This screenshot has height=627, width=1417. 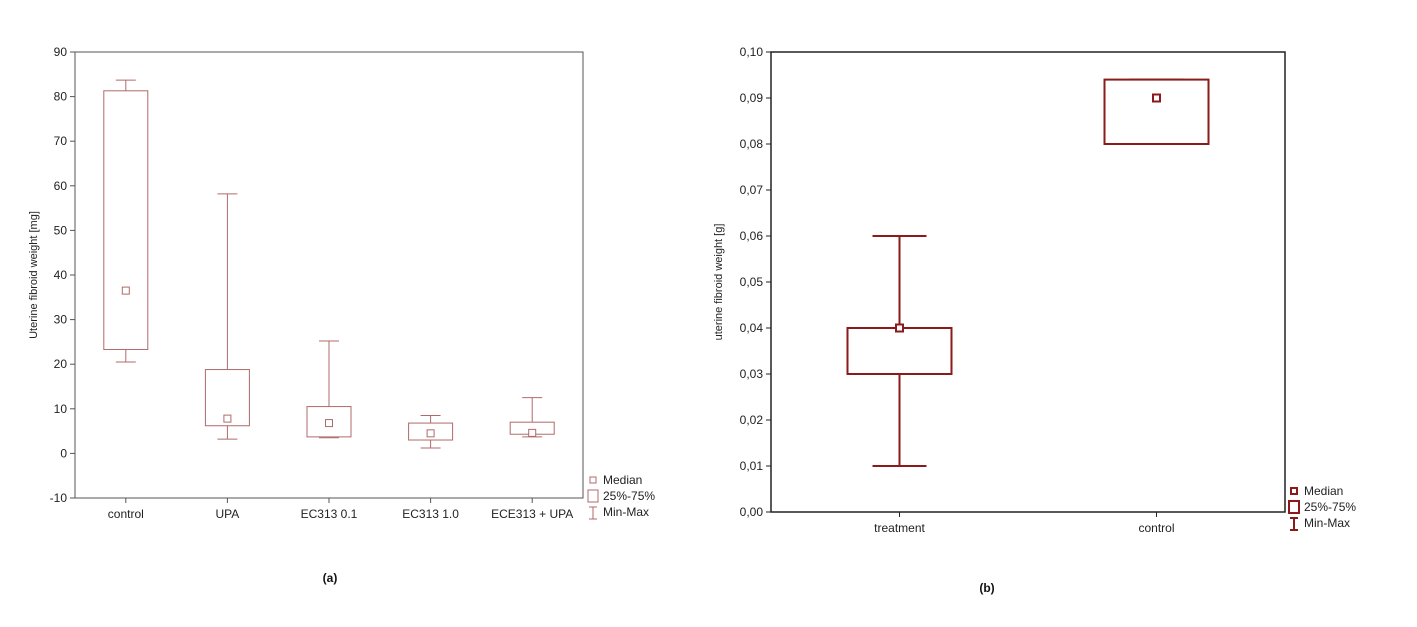 What do you see at coordinates (330, 578) in the screenshot?
I see `panel-a-label: (a)` at bounding box center [330, 578].